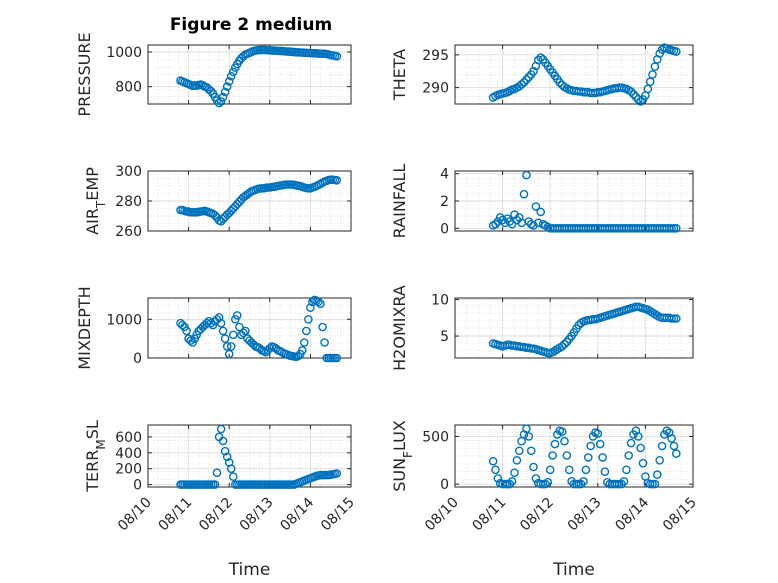  I want to click on subplot-1: 800 1000 PRESSURE, so click(213, 74).